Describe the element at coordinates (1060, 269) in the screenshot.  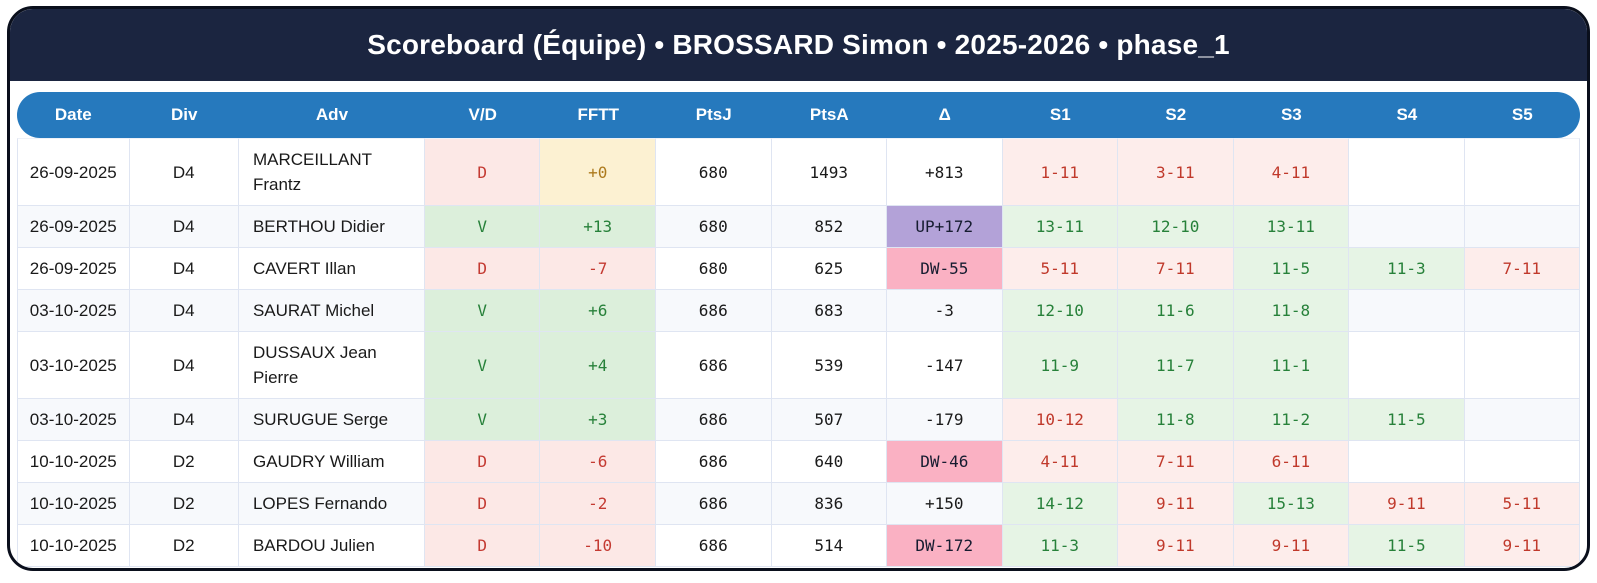
I see `set1-cell: 5-11` at that location.